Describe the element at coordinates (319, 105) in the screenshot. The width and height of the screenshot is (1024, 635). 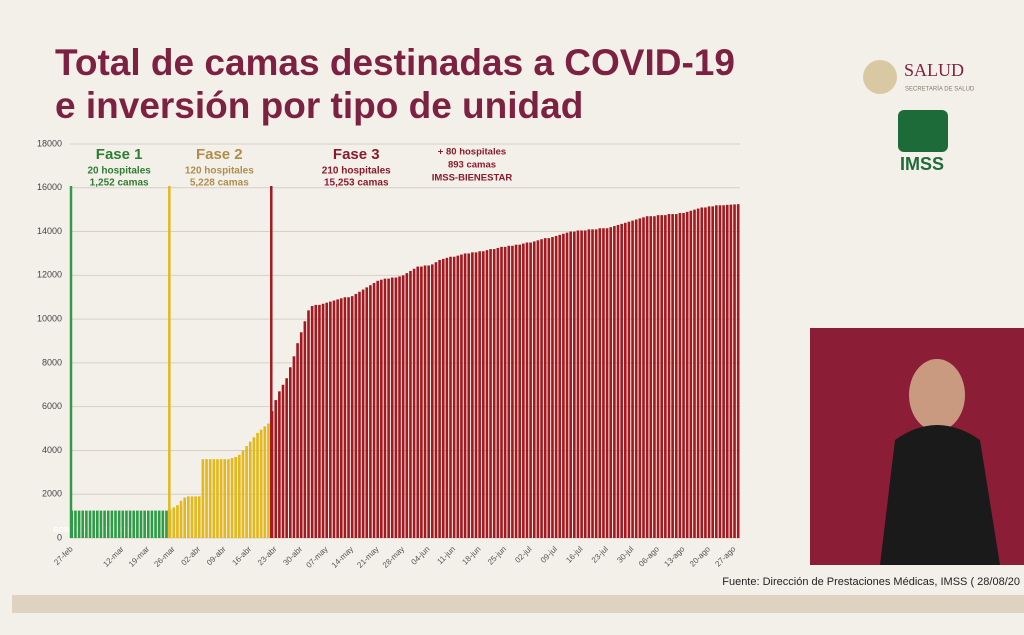
I see `title-line: e inversión por tipo de unidad` at that location.